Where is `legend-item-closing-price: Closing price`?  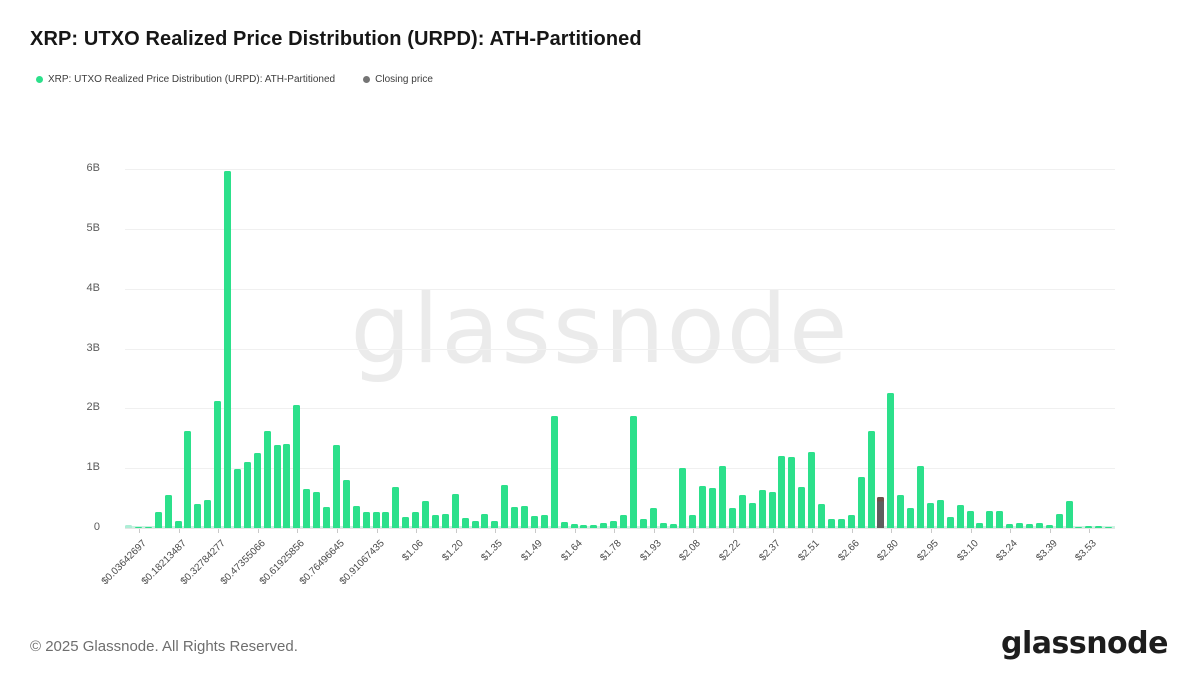 legend-item-closing-price: Closing price is located at coordinates (398, 79).